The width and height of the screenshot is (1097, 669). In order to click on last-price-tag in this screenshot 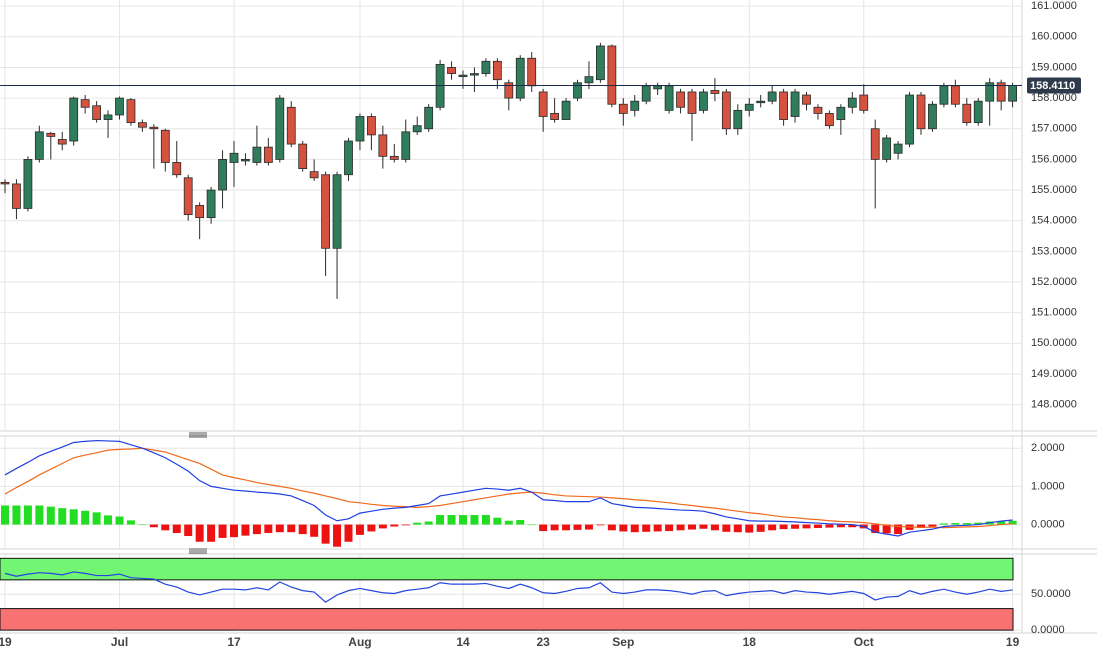, I will do `click(1054, 85)`.